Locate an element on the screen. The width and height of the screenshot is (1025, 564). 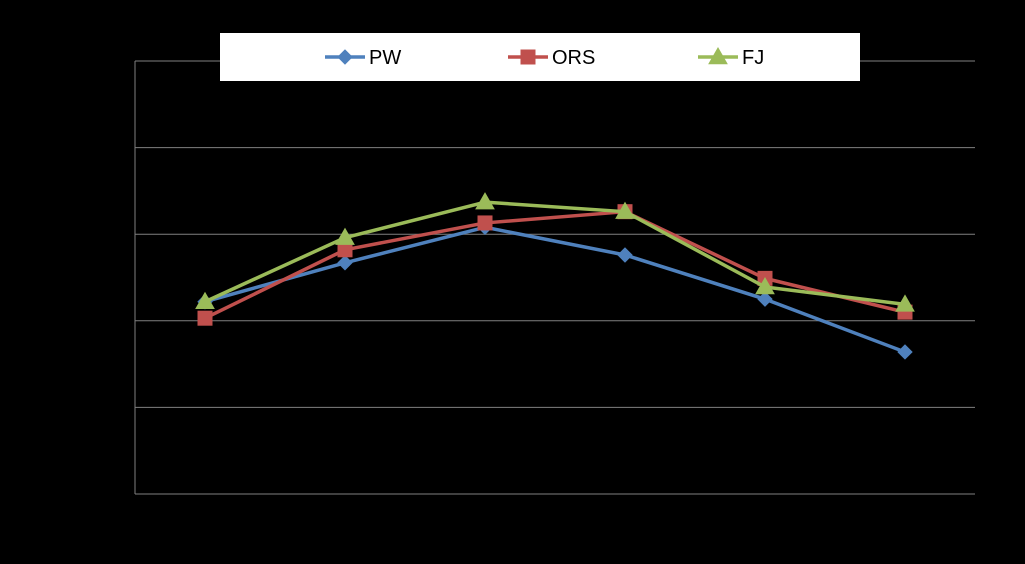
legend-label-pw: PW is located at coordinates (385, 58).